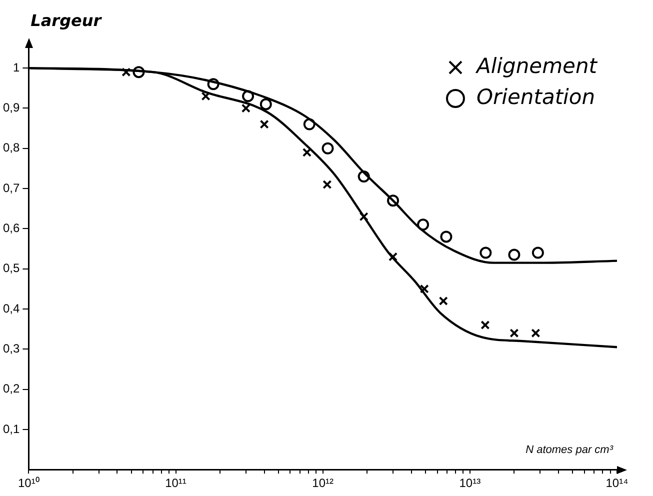 Image resolution: width=653 pixels, height=496 pixels. Describe the element at coordinates (323, 483) in the screenshot. I see `x-tick-label: 10¹²` at that location.